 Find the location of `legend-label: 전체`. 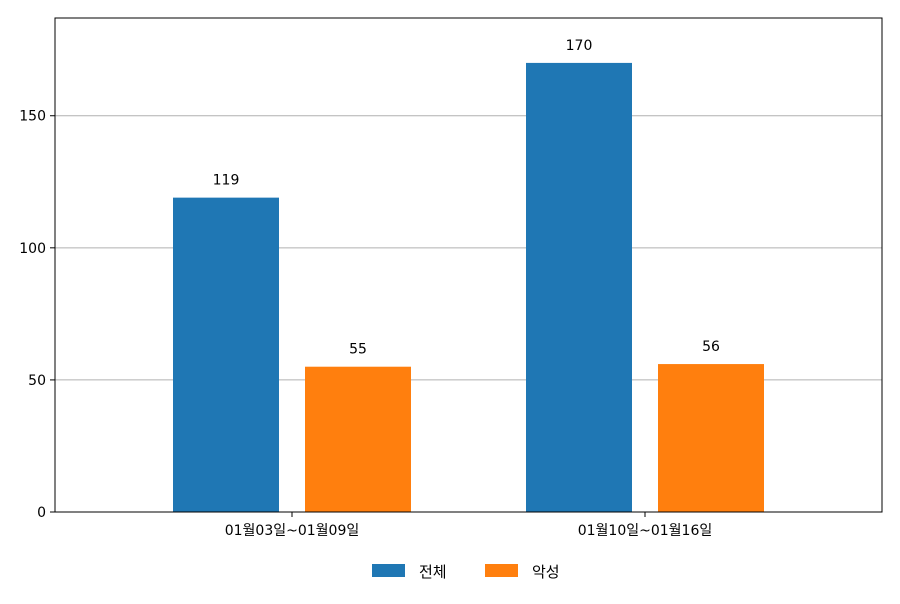

legend-label: 전체 is located at coordinates (433, 572).